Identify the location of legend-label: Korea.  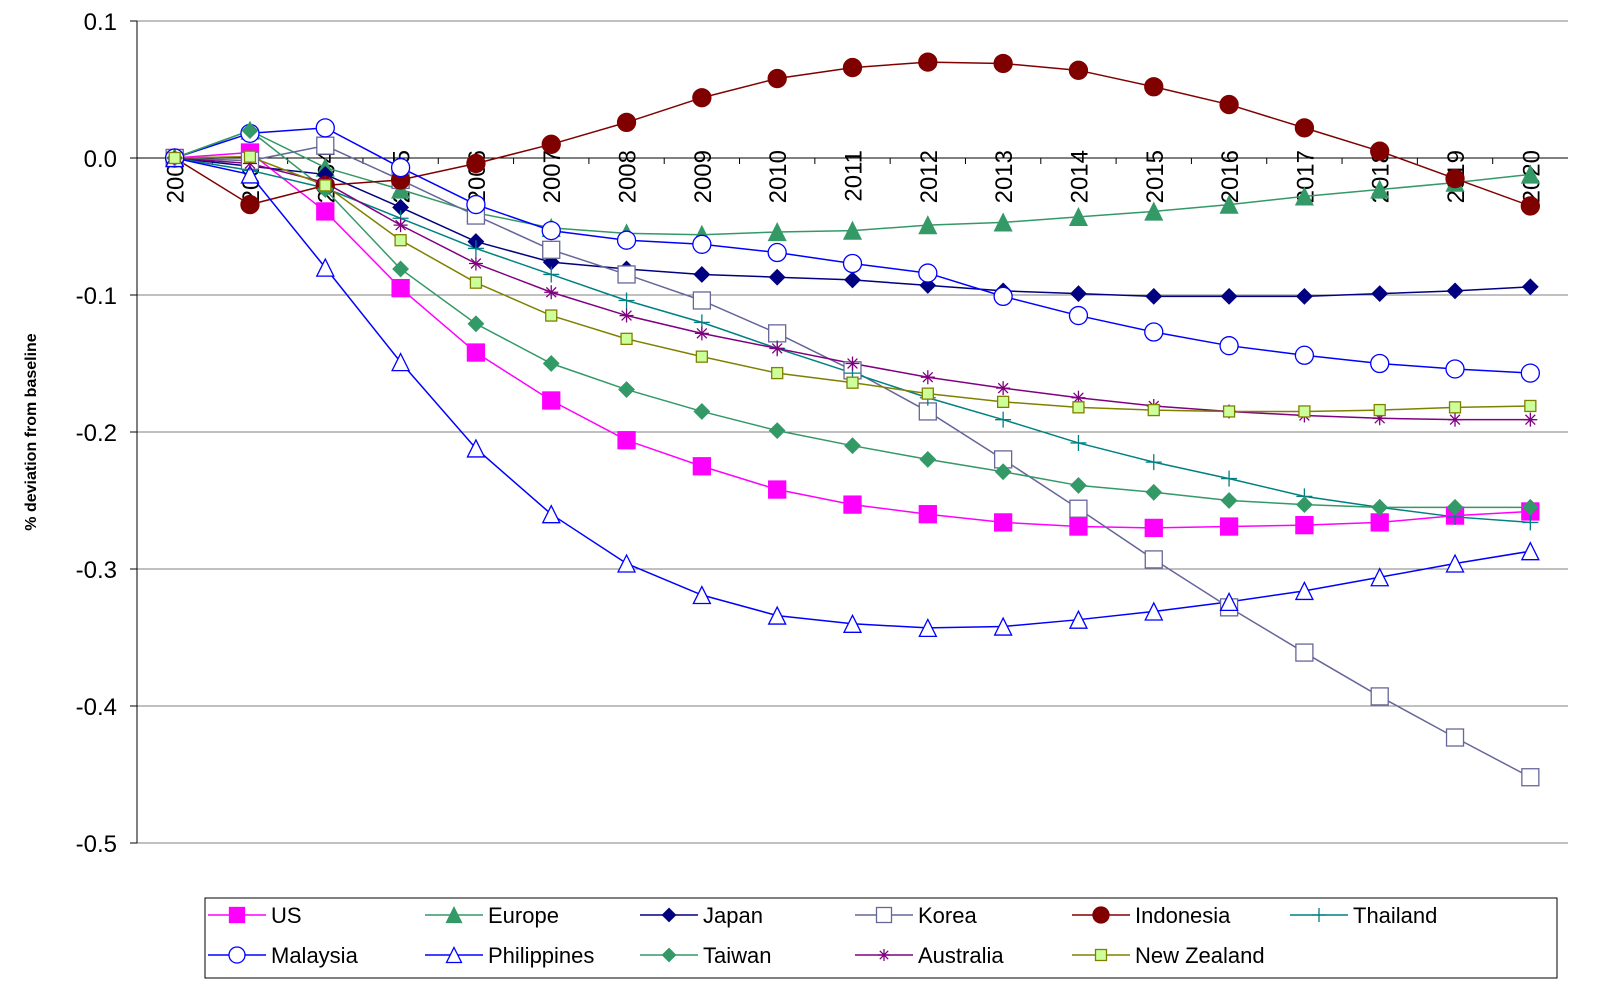
(947, 915).